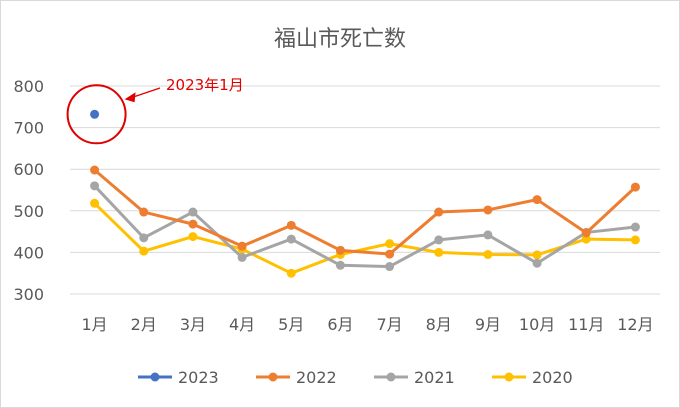 This screenshot has height=408, width=680. I want to click on series-line-2020, so click(364, 238).